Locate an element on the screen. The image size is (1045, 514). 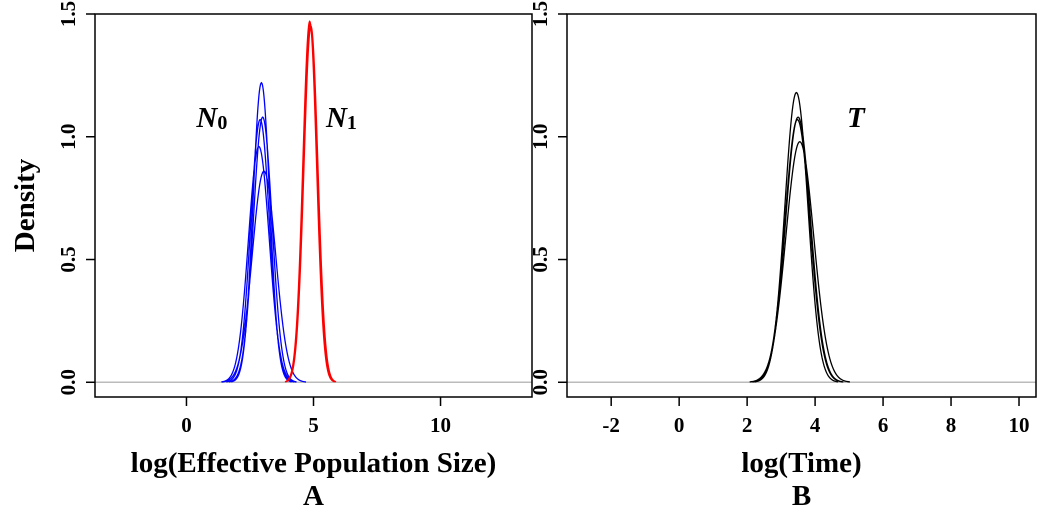
x-tick-label: 4 is located at coordinates (815, 425).